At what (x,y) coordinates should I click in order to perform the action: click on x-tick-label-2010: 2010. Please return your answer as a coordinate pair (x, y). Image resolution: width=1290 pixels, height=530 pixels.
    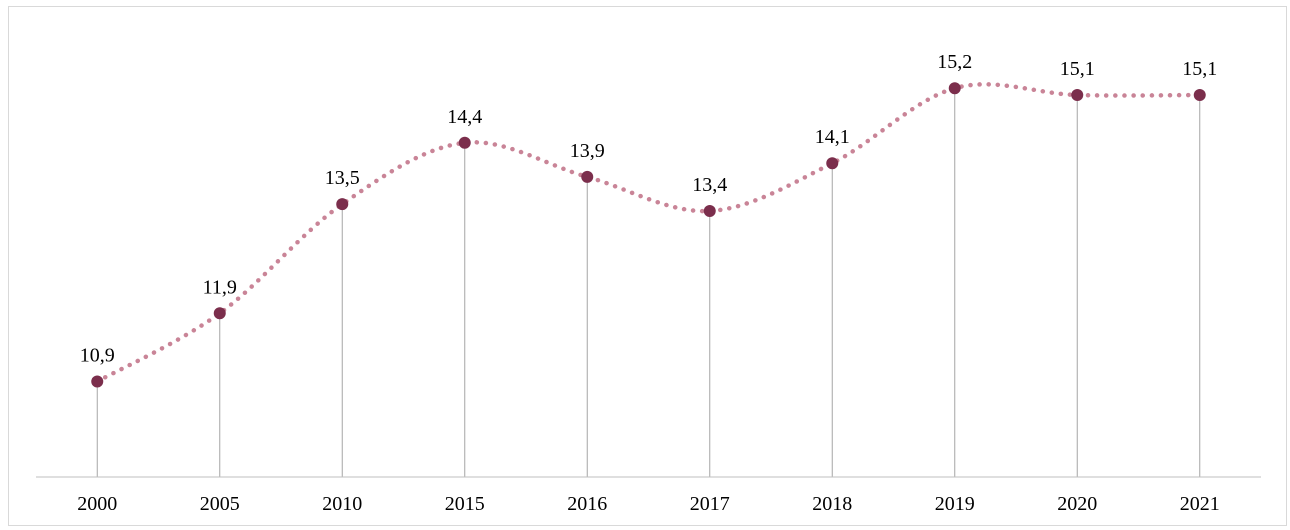
    Looking at the image, I should click on (342, 504).